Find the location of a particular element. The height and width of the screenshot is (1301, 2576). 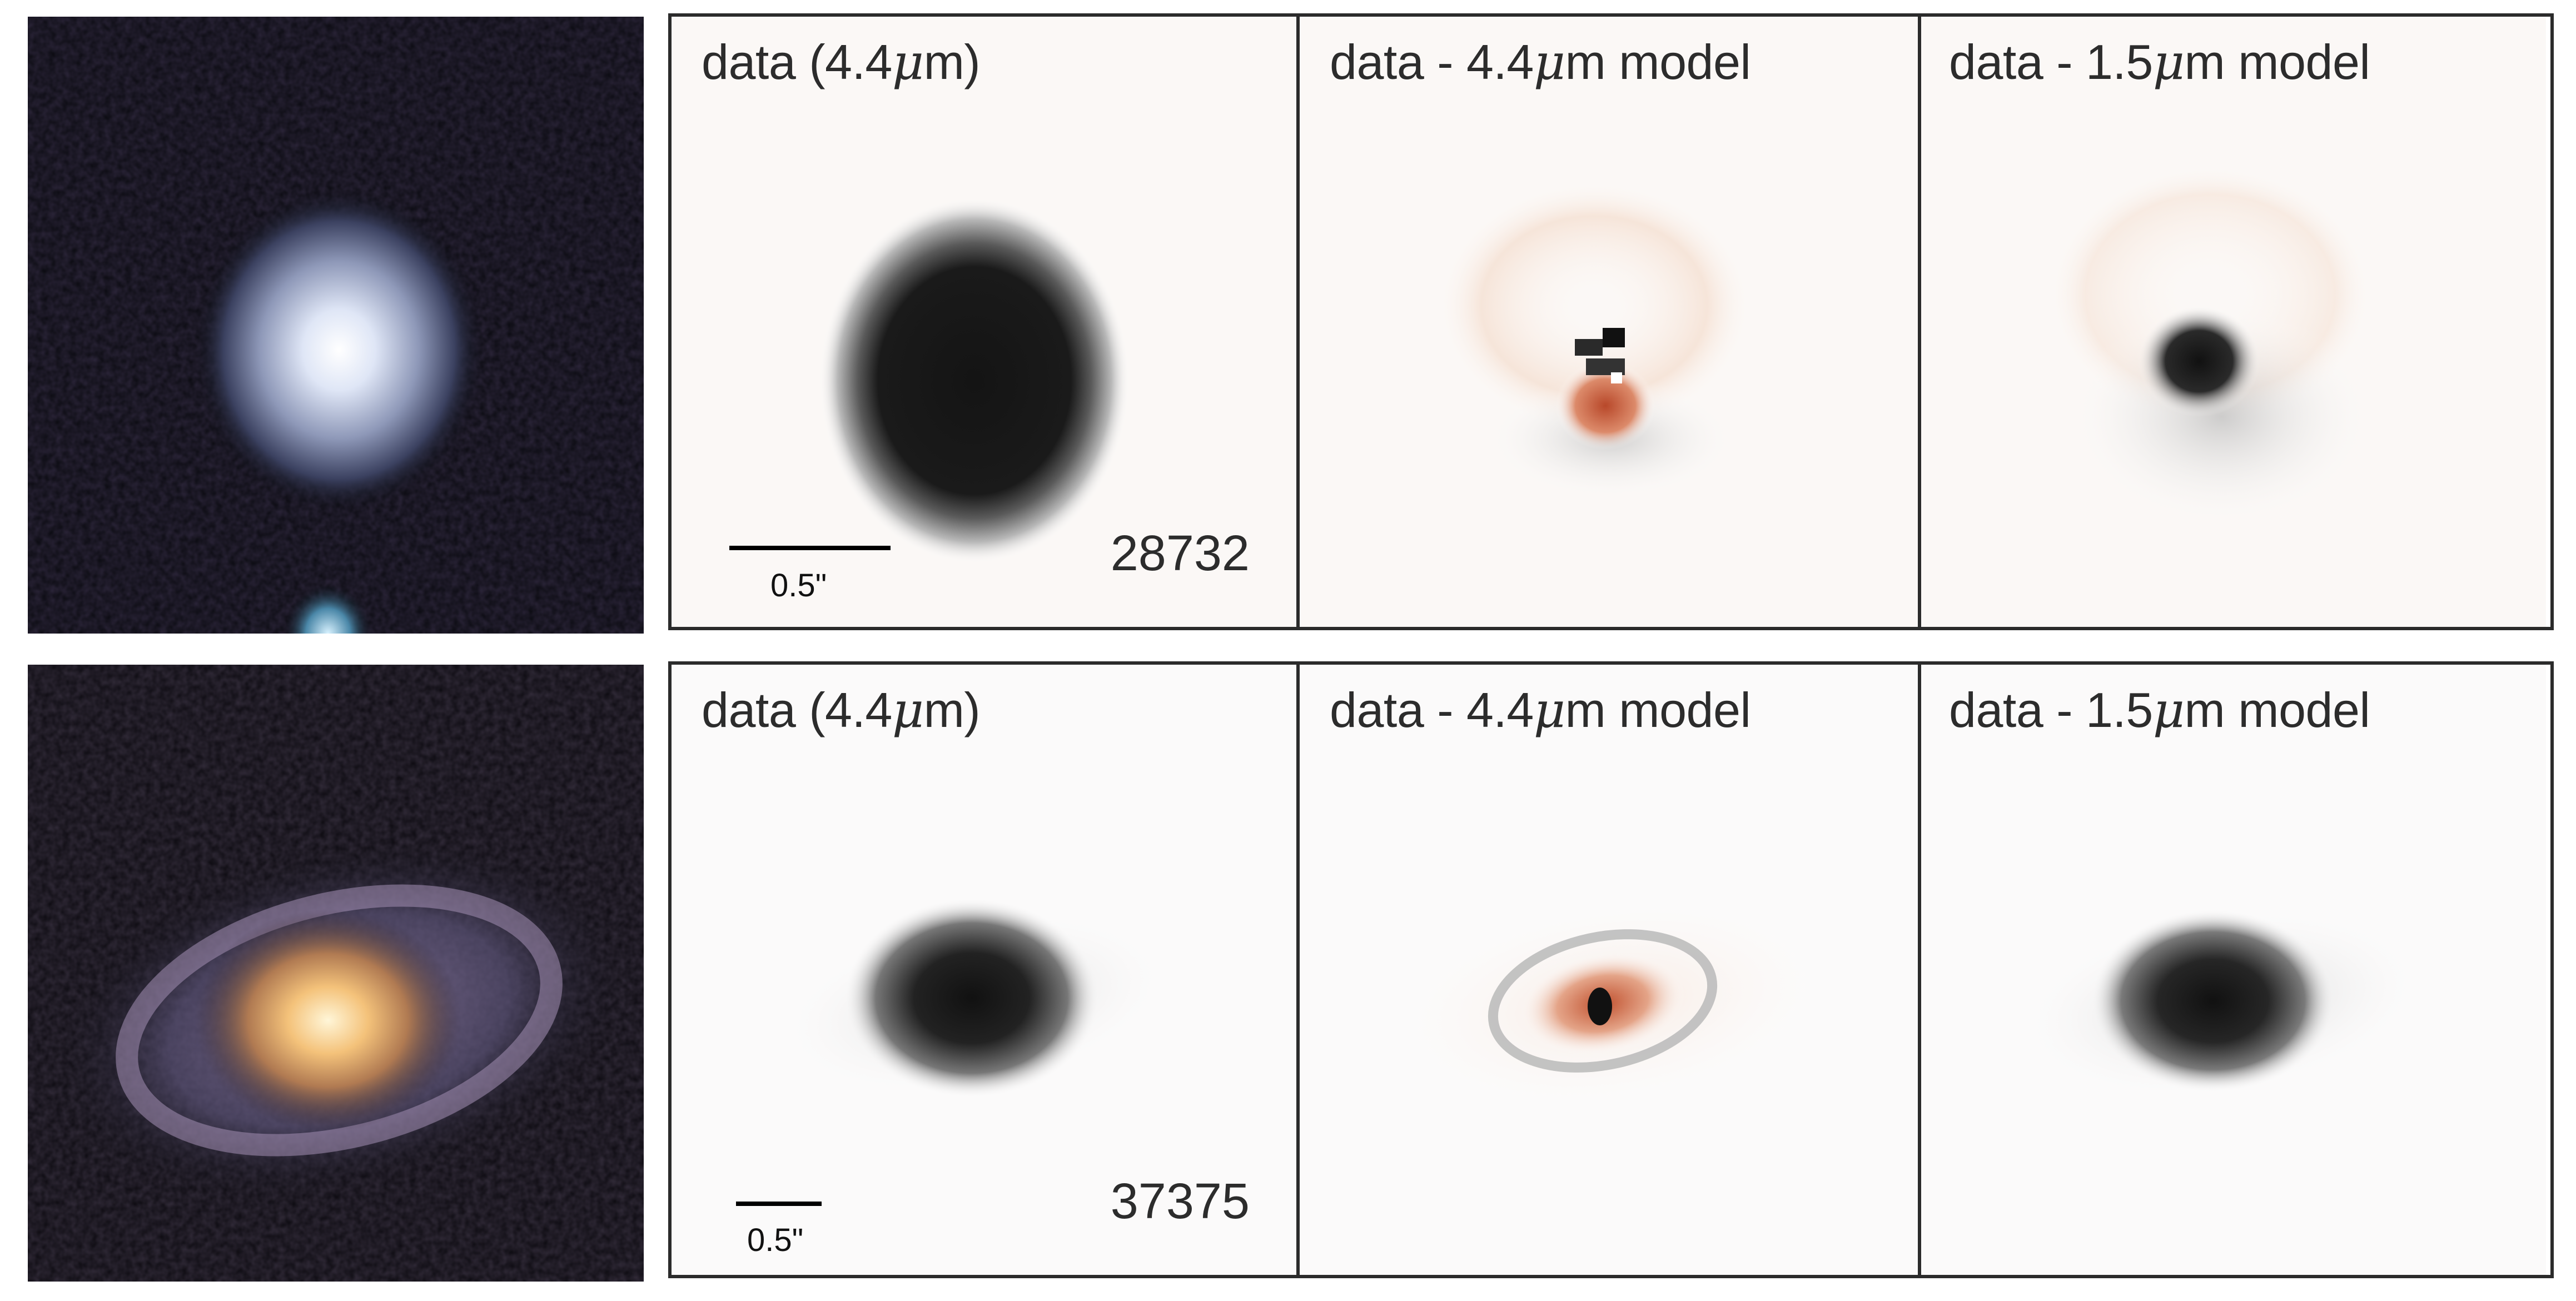

data-panel: data (4.4μm) 0.5" 28732 is located at coordinates (984, 322).